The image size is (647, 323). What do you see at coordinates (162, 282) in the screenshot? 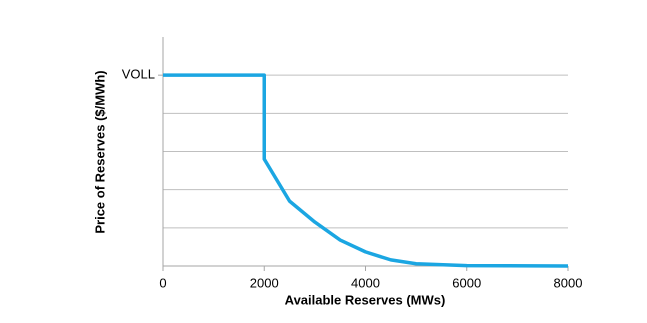
I see `x-tick-label: 0` at bounding box center [162, 282].